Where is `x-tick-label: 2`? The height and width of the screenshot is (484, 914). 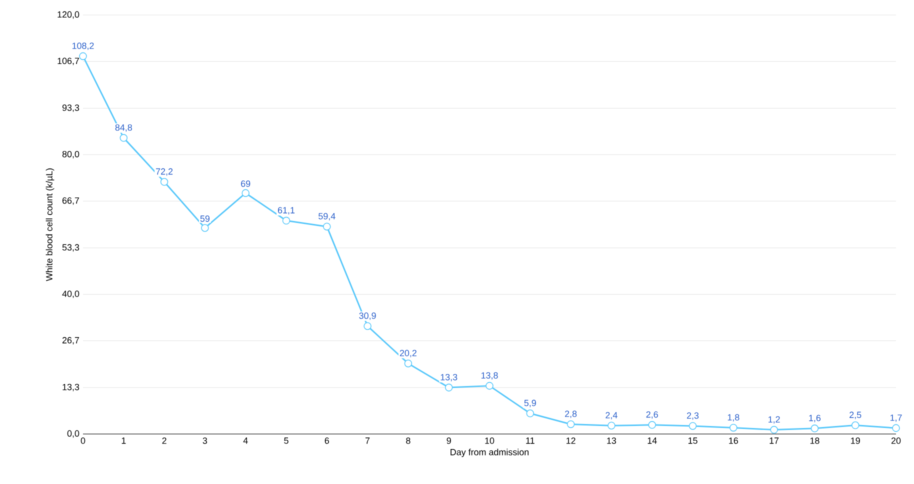 x-tick-label: 2 is located at coordinates (164, 441).